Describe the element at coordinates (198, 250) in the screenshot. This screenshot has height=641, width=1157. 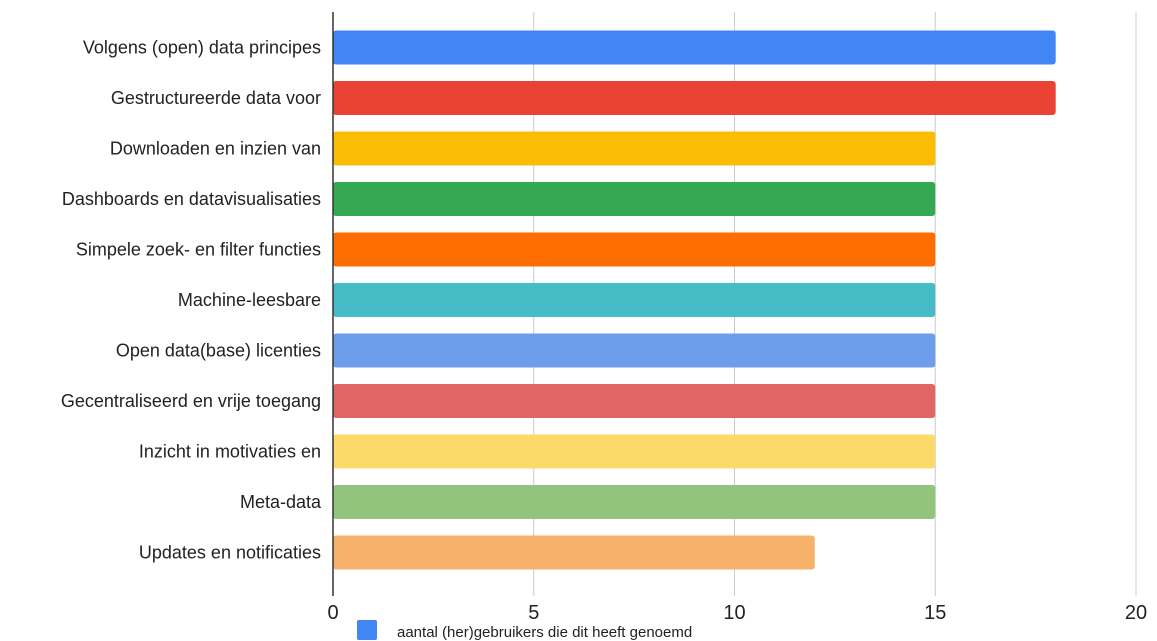
I see `category-label: Simpele zoek- en filter functies` at that location.